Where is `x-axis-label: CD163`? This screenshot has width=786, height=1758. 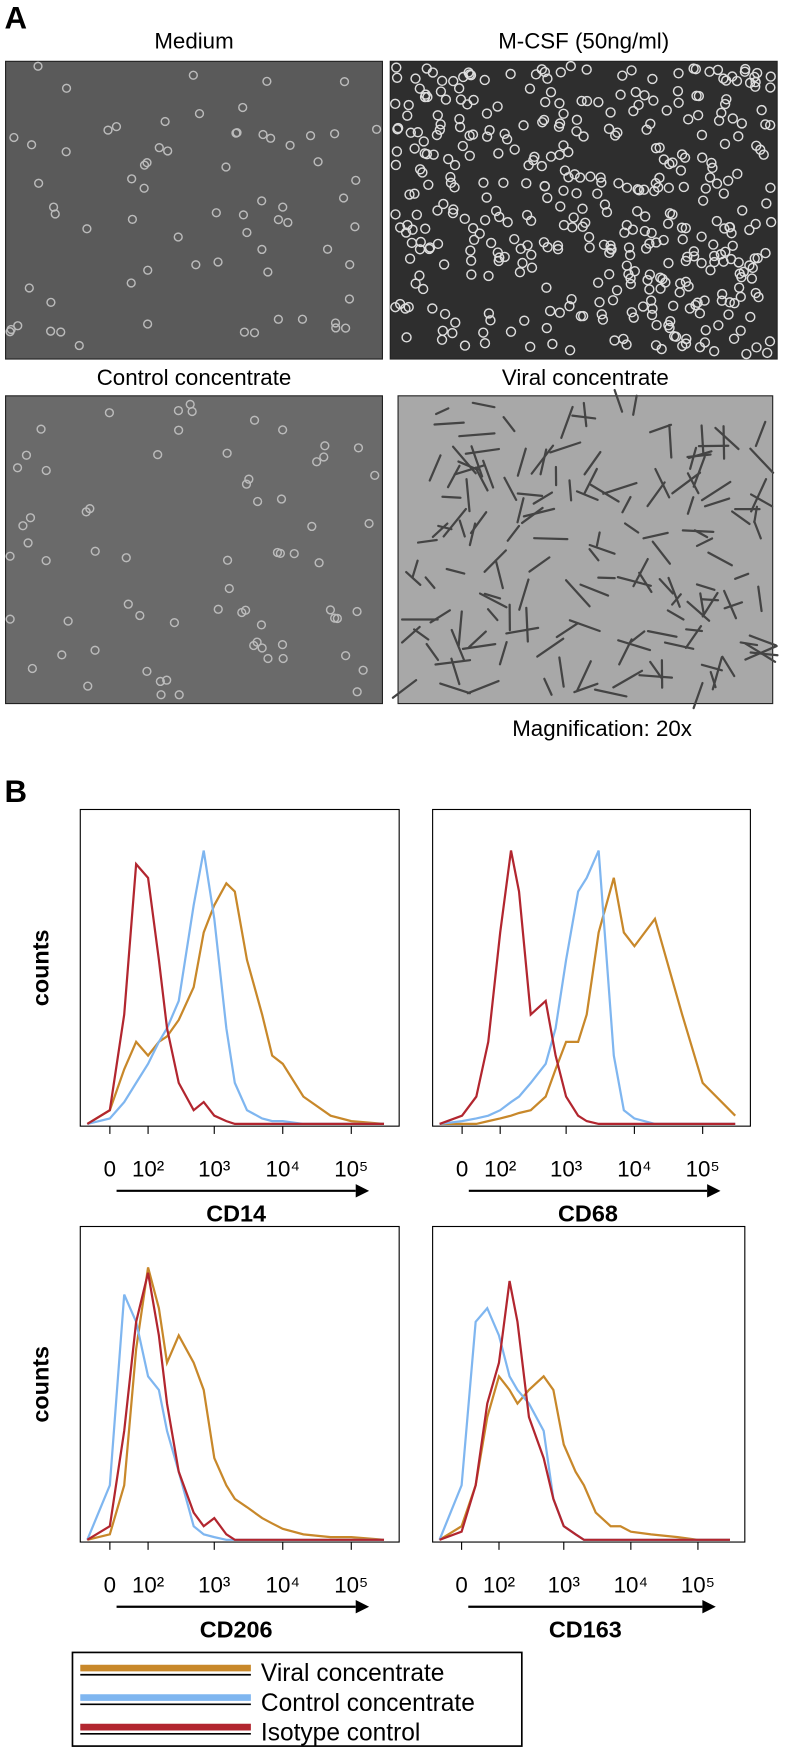
x-axis-label: CD163 is located at coordinates (585, 1629).